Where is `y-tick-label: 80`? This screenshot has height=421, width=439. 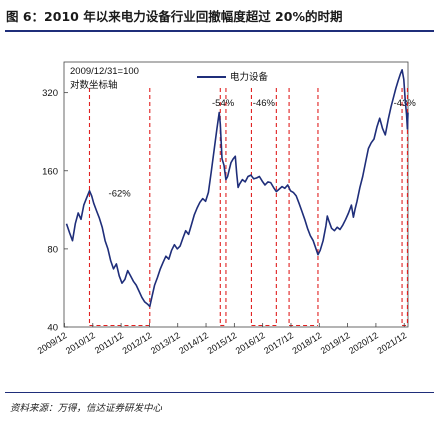 y-tick-label: 80 is located at coordinates (52, 249).